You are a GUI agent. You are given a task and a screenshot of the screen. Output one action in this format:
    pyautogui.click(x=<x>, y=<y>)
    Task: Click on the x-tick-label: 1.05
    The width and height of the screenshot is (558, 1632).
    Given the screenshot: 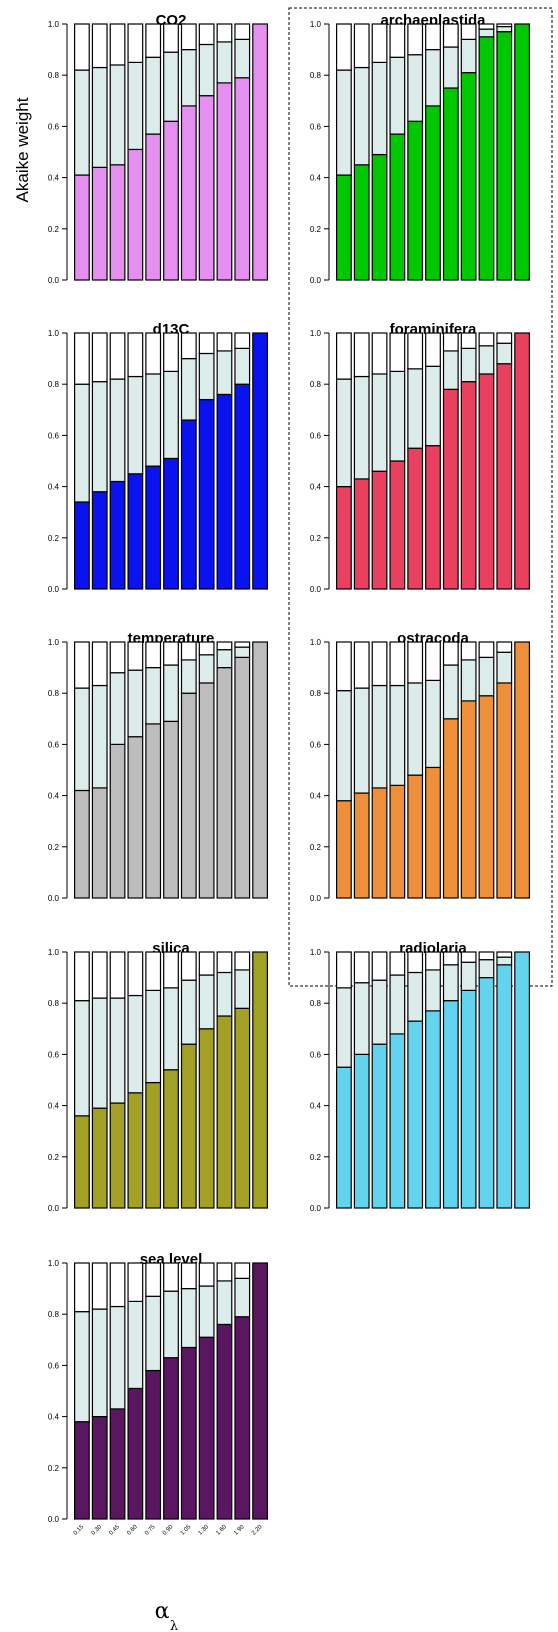 What is the action you would take?
    pyautogui.click(x=186, y=1530)
    